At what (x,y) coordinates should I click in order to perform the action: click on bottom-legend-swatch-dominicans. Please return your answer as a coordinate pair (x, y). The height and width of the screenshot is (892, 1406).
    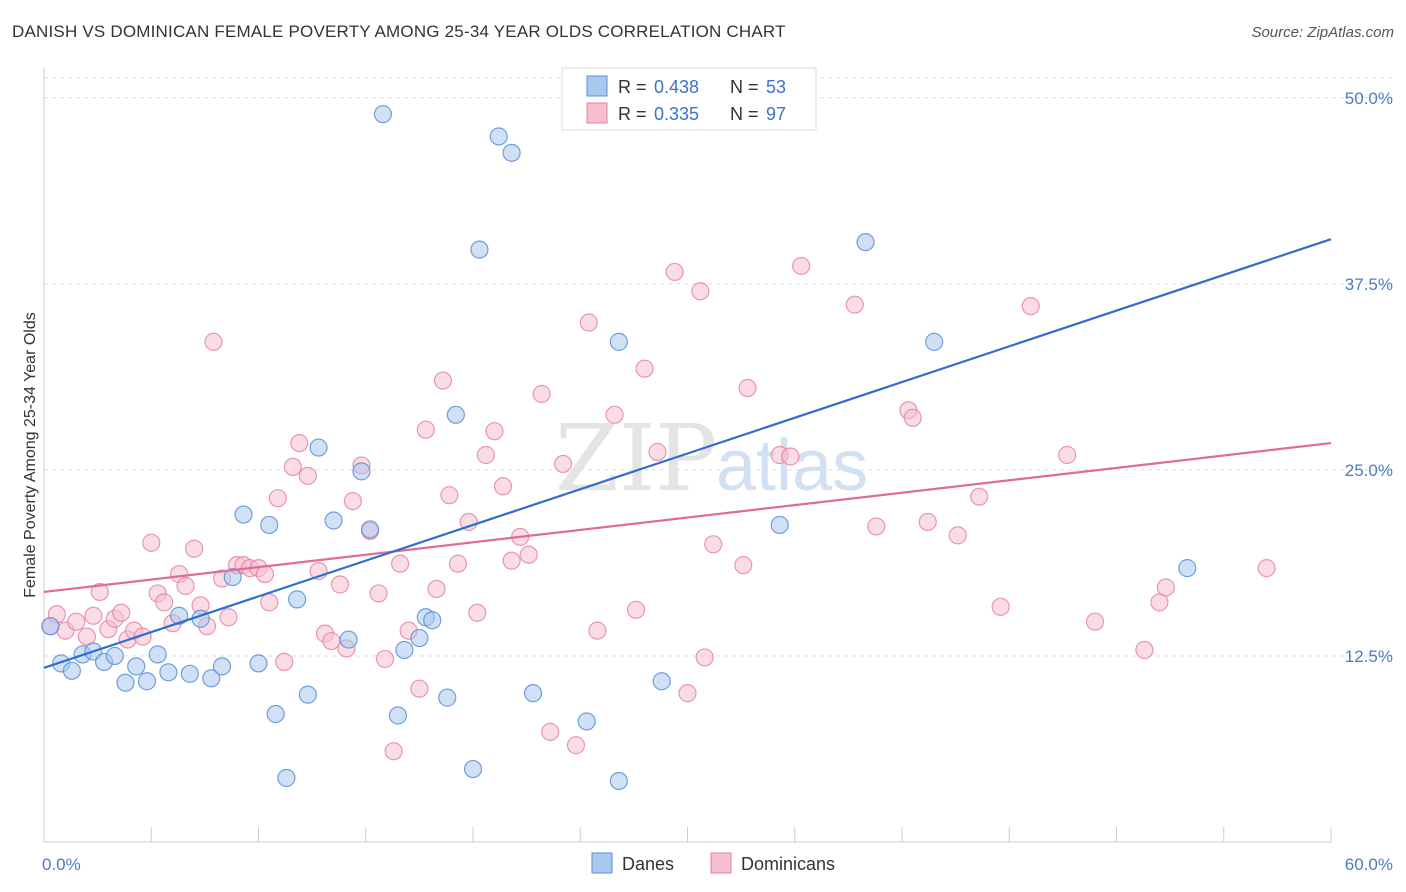
    Looking at the image, I should click on (721, 863).